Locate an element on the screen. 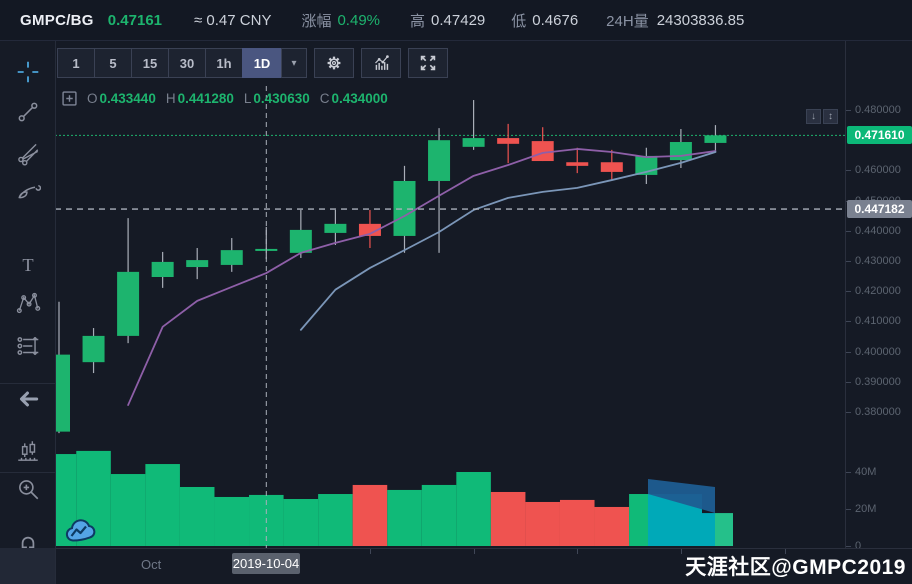  arrow-left-icon is located at coordinates (29, 399).